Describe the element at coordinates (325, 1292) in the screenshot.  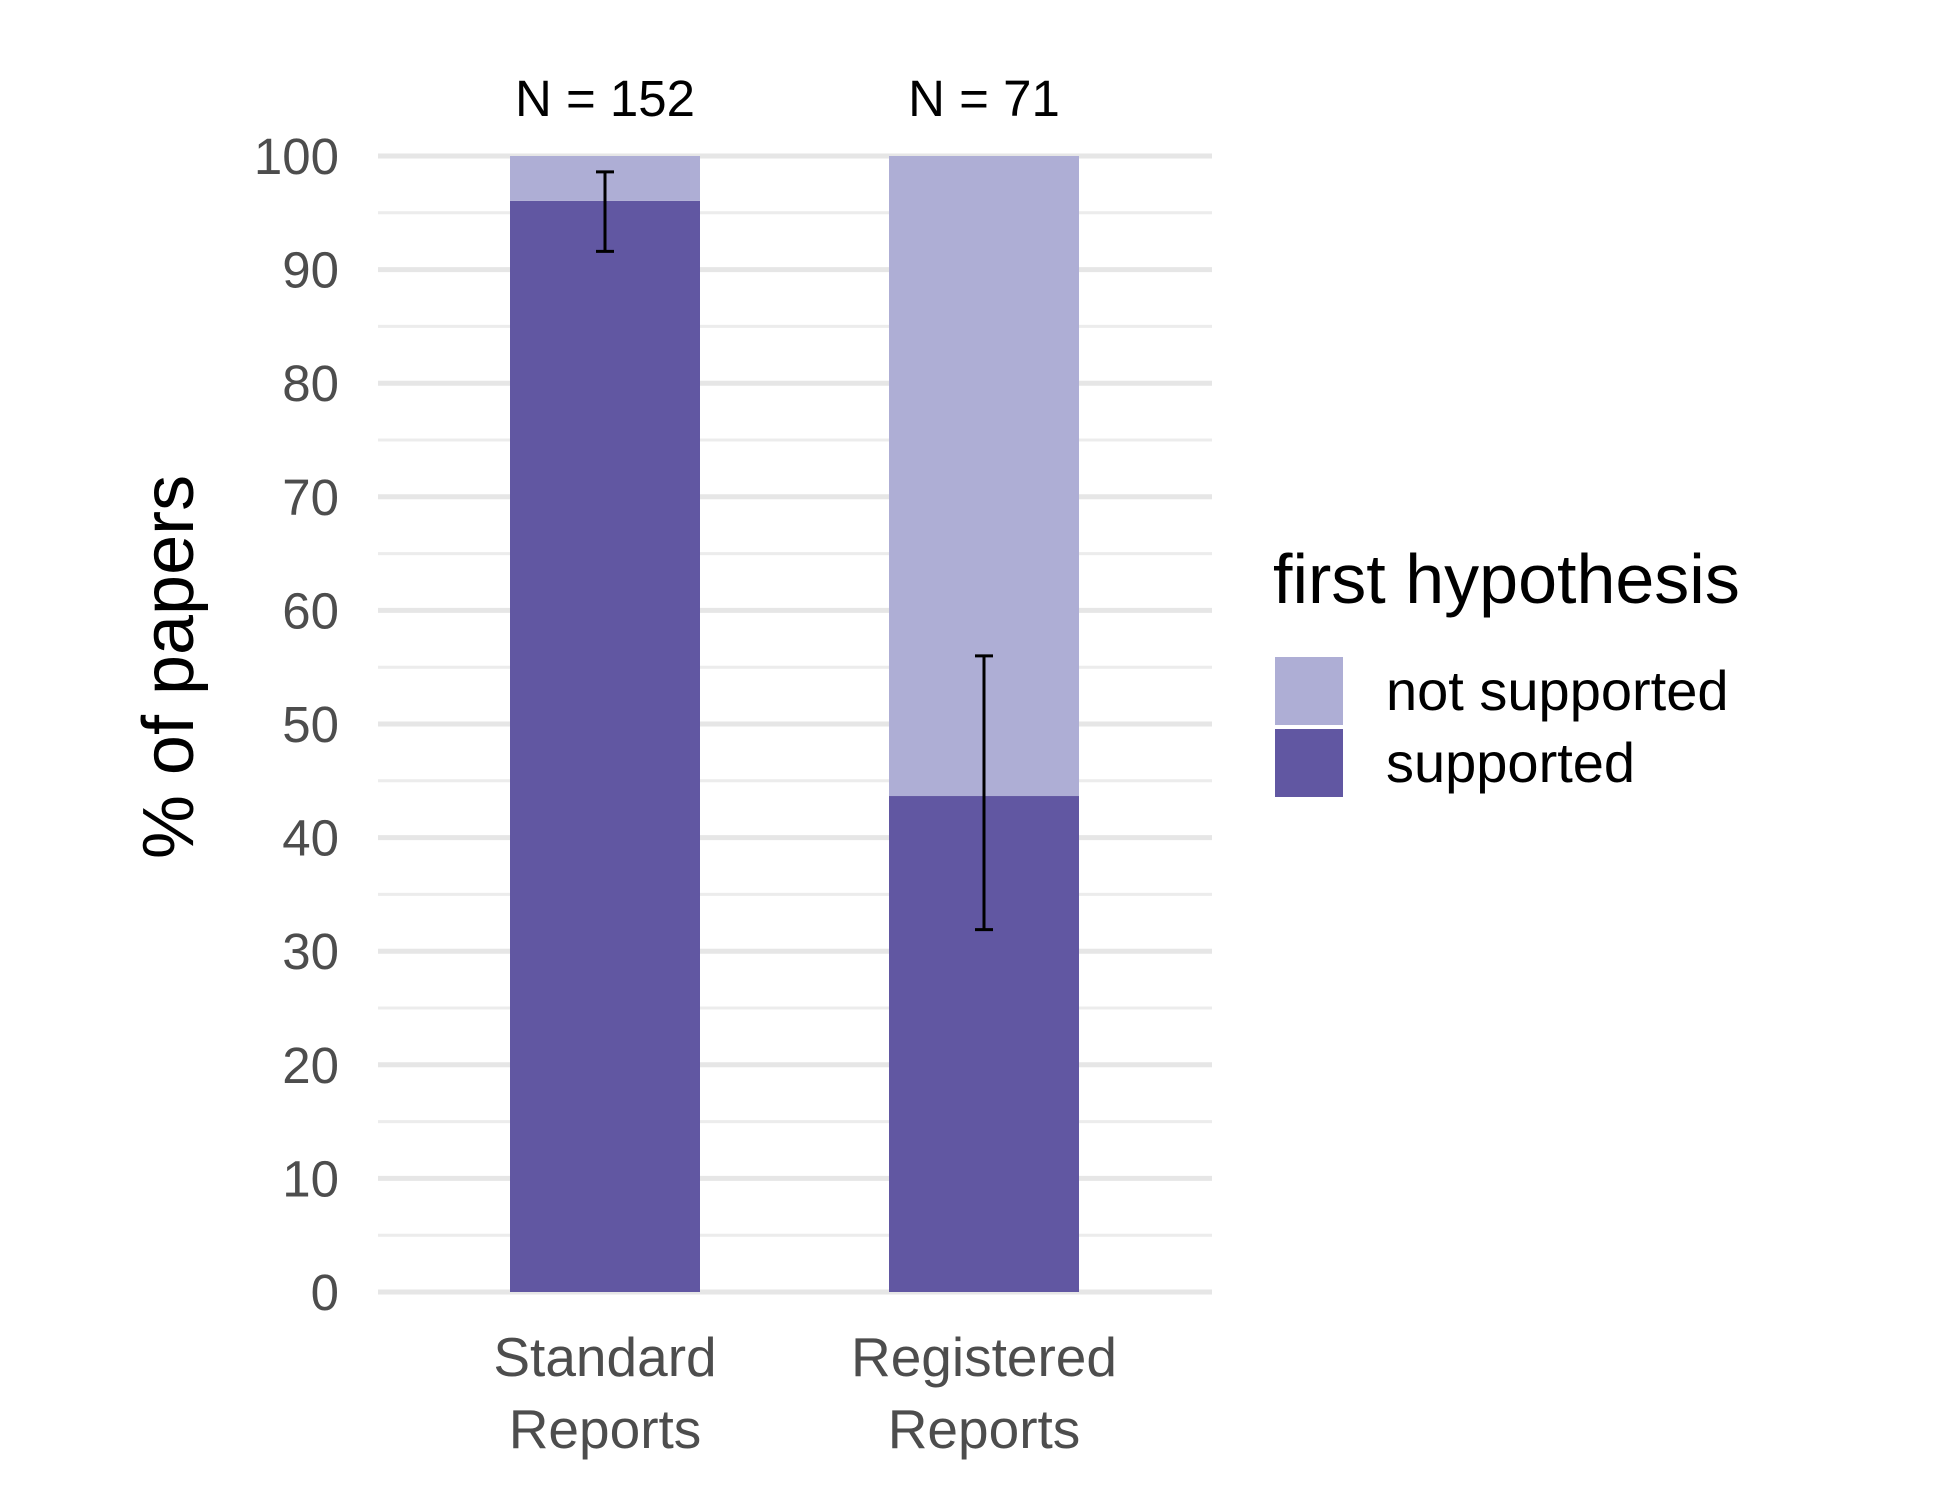
I see `y-tick-label: 0` at that location.